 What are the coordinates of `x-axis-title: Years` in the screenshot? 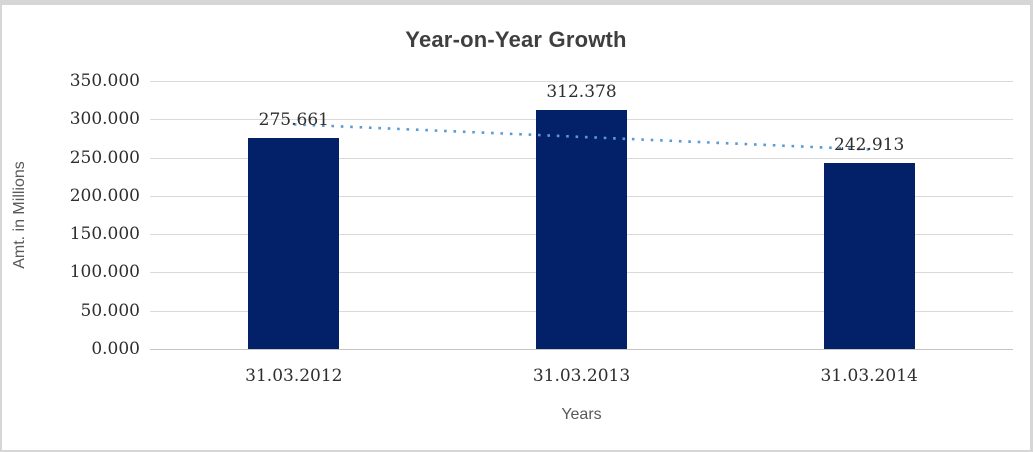 It's located at (581, 414).